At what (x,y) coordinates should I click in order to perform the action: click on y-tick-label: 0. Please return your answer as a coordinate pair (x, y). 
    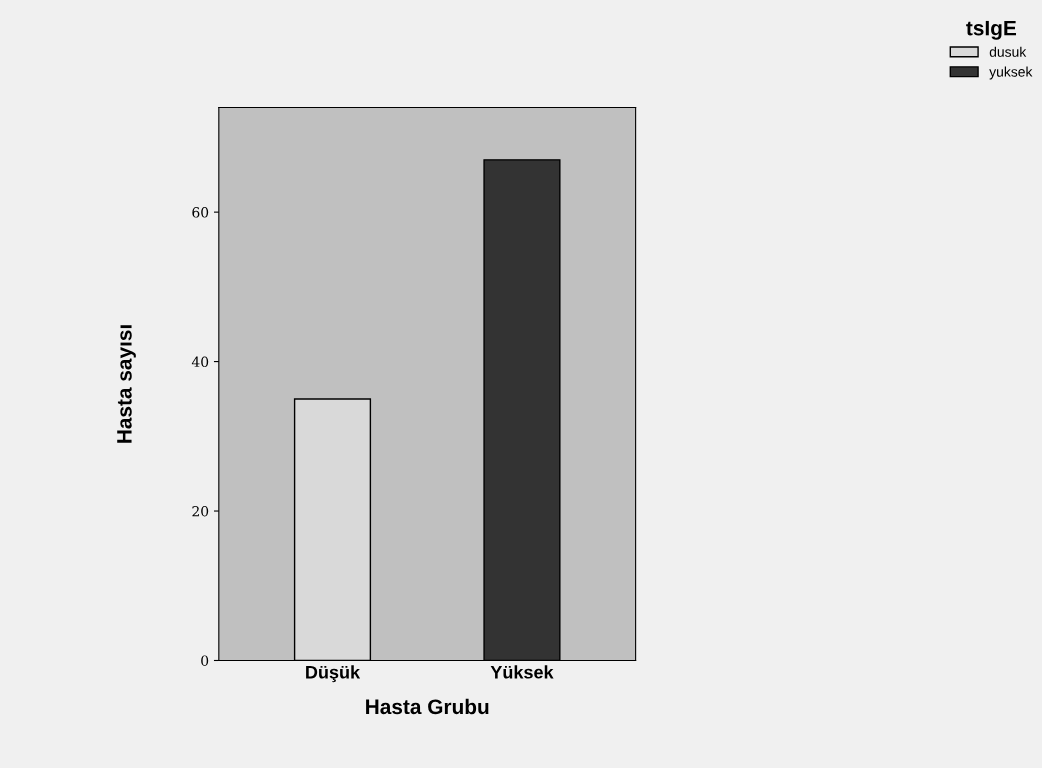
    Looking at the image, I should click on (205, 660).